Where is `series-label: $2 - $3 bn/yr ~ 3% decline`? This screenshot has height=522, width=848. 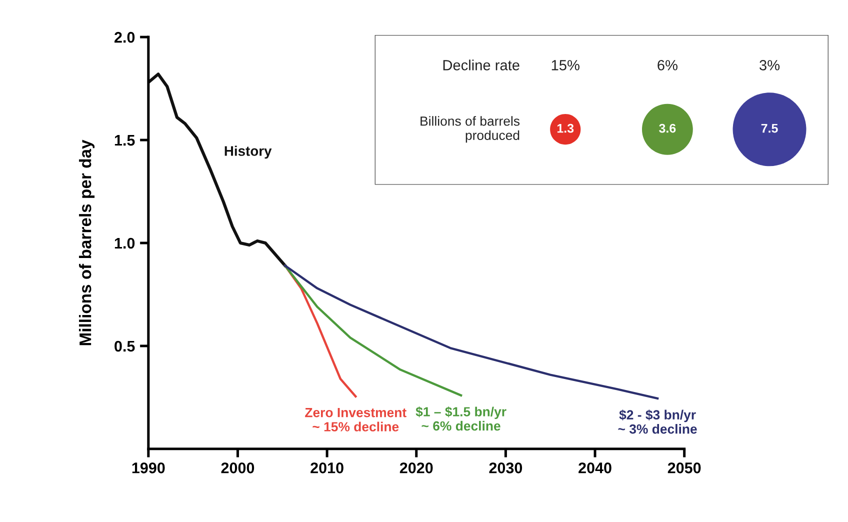 series-label: $2 - $3 bn/yr ~ 3% decline is located at coordinates (657, 422).